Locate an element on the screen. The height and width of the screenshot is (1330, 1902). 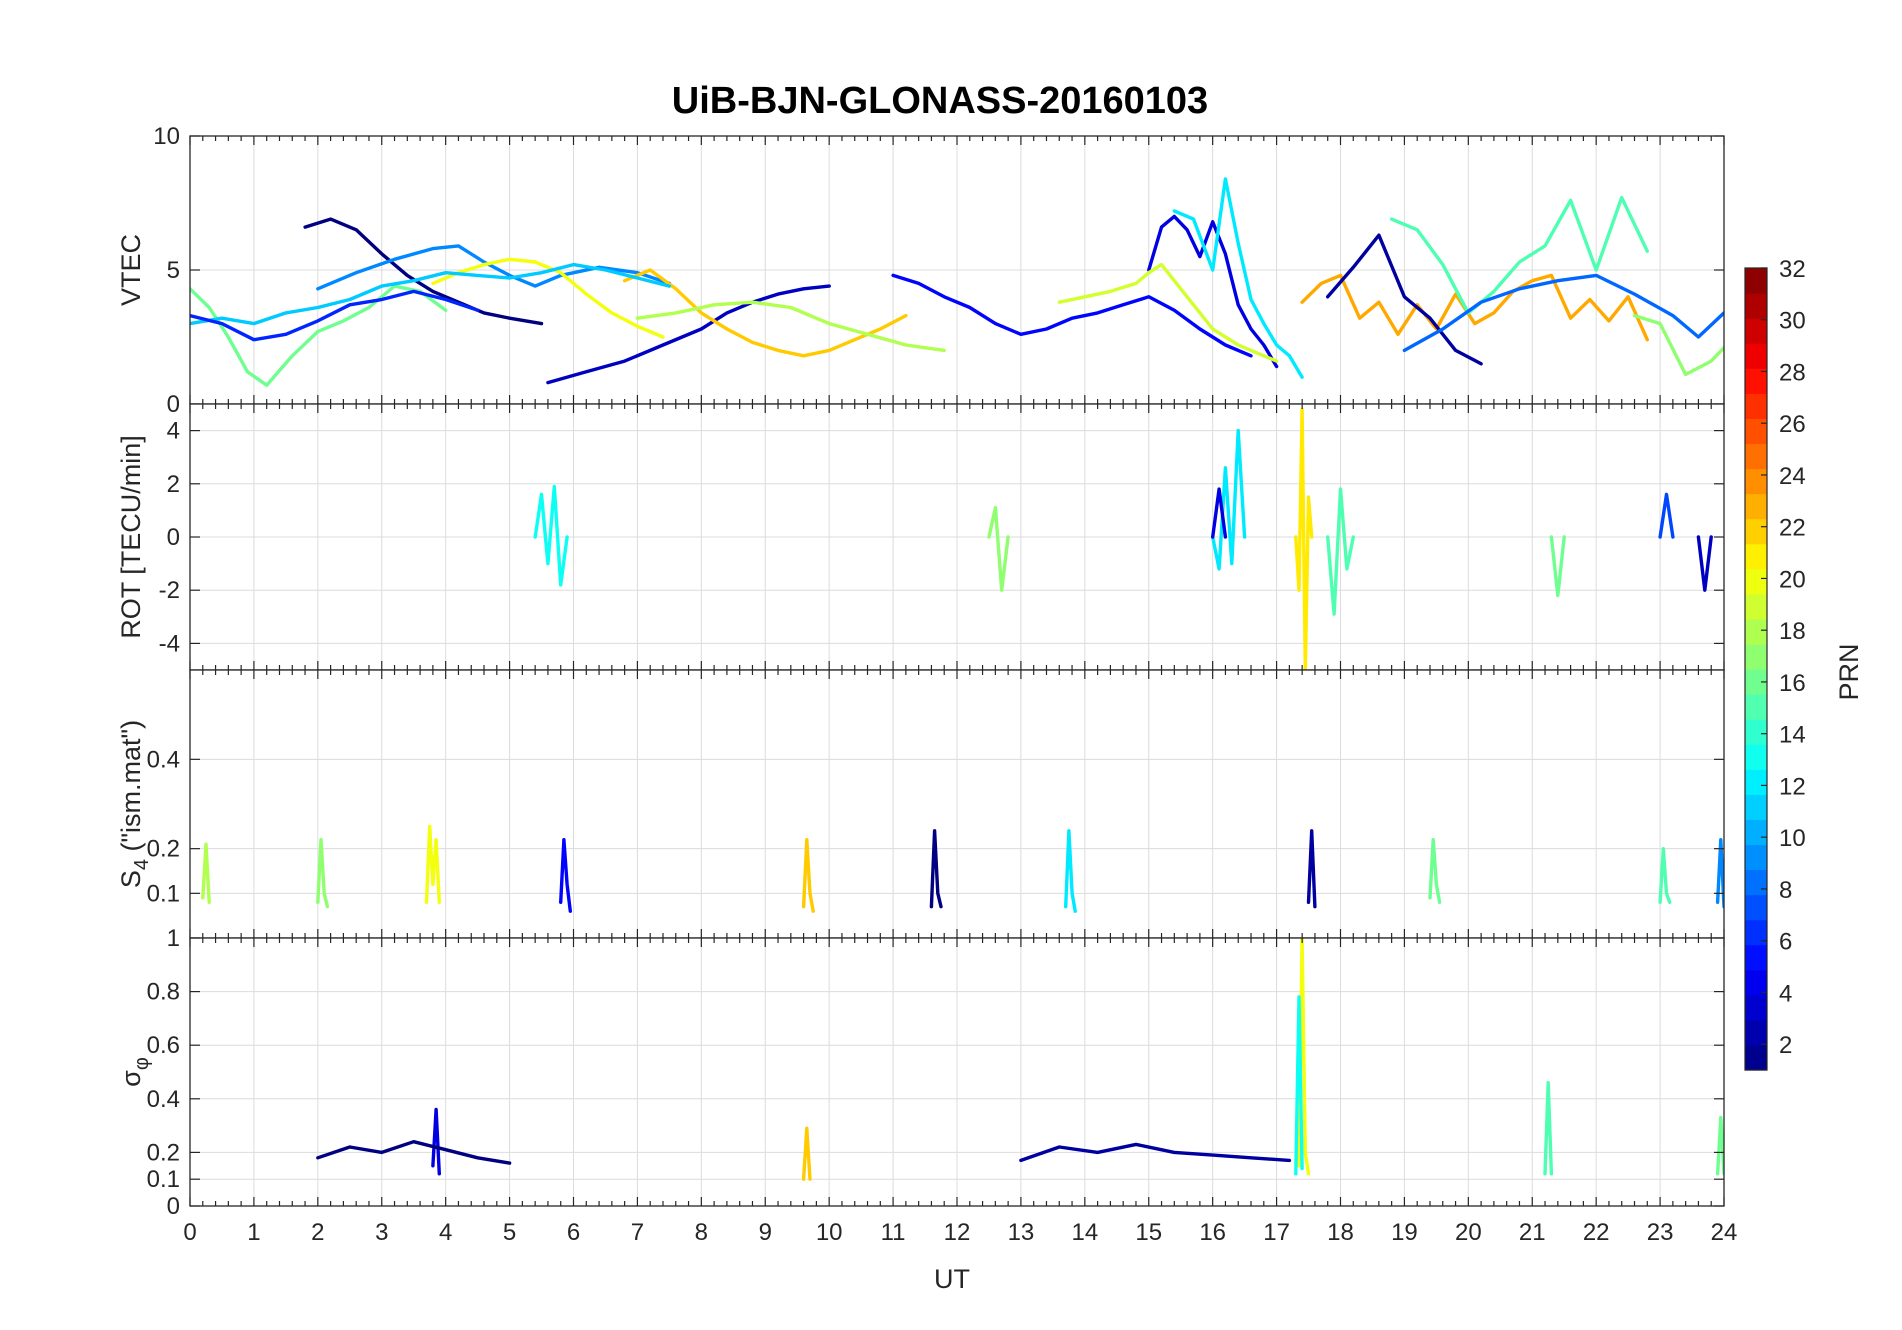
colorbar-tick-label: 28 is located at coordinates (1792, 372).